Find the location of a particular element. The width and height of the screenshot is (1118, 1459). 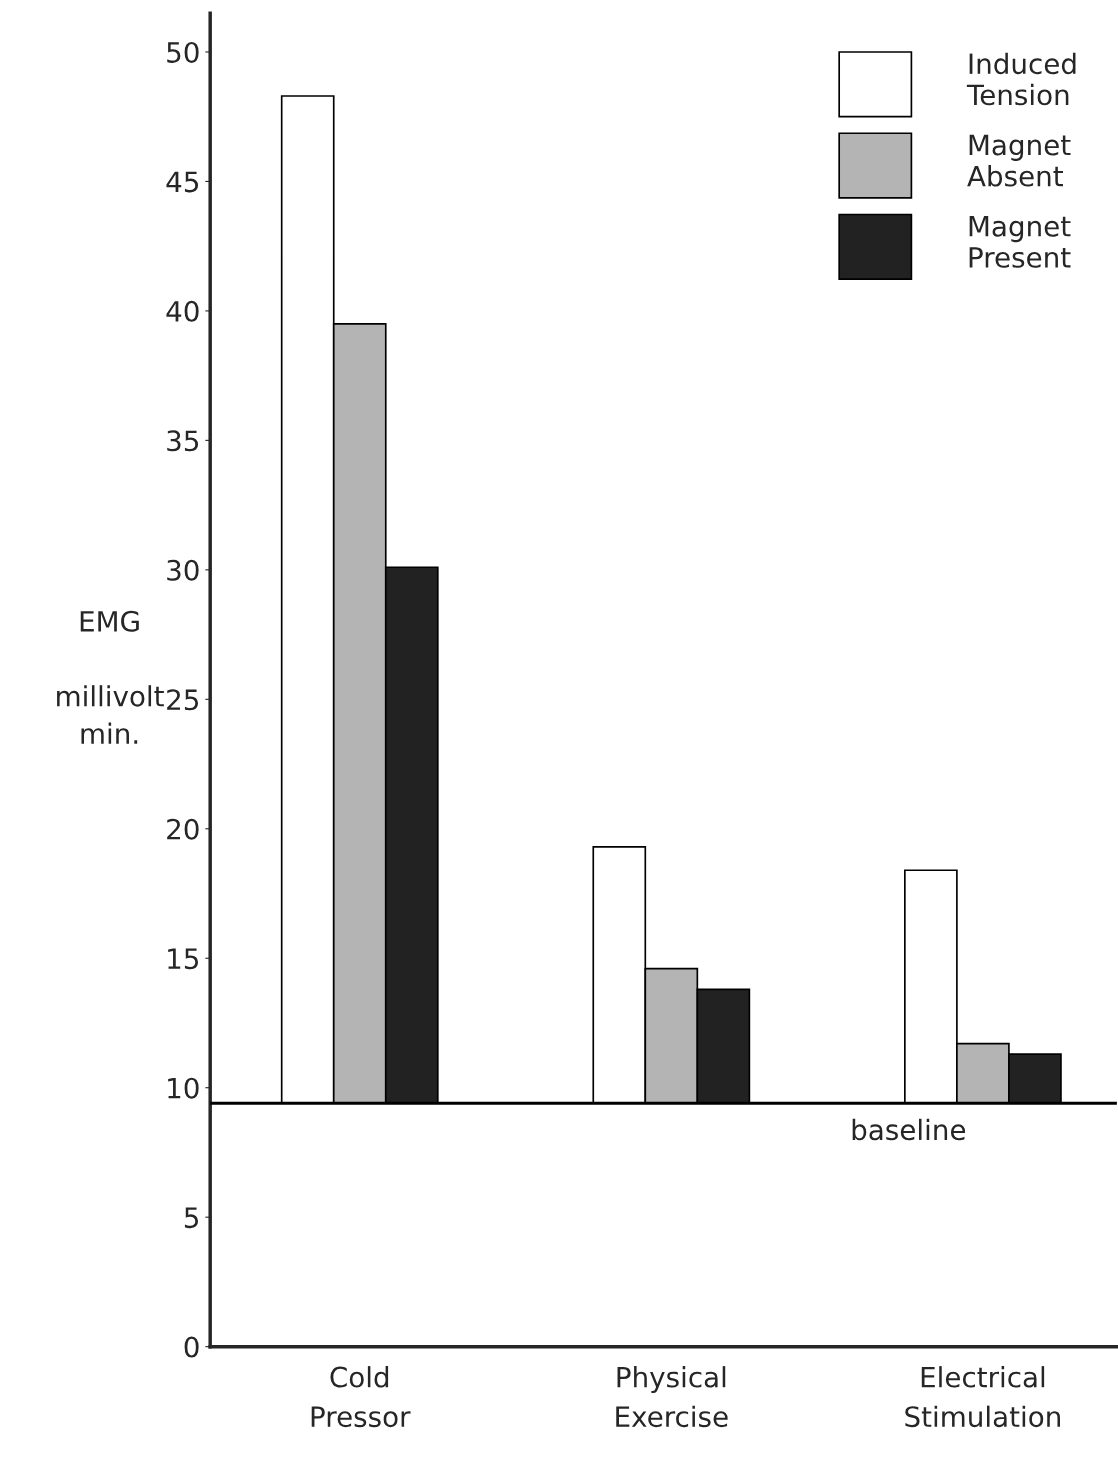

y-tick-label: 15 is located at coordinates (183, 959).